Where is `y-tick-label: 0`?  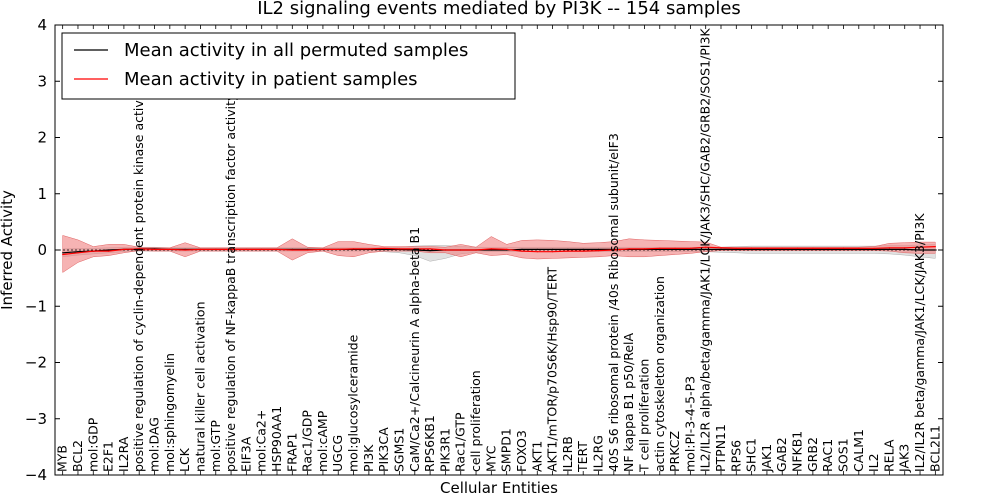 y-tick-label: 0 is located at coordinates (42, 250).